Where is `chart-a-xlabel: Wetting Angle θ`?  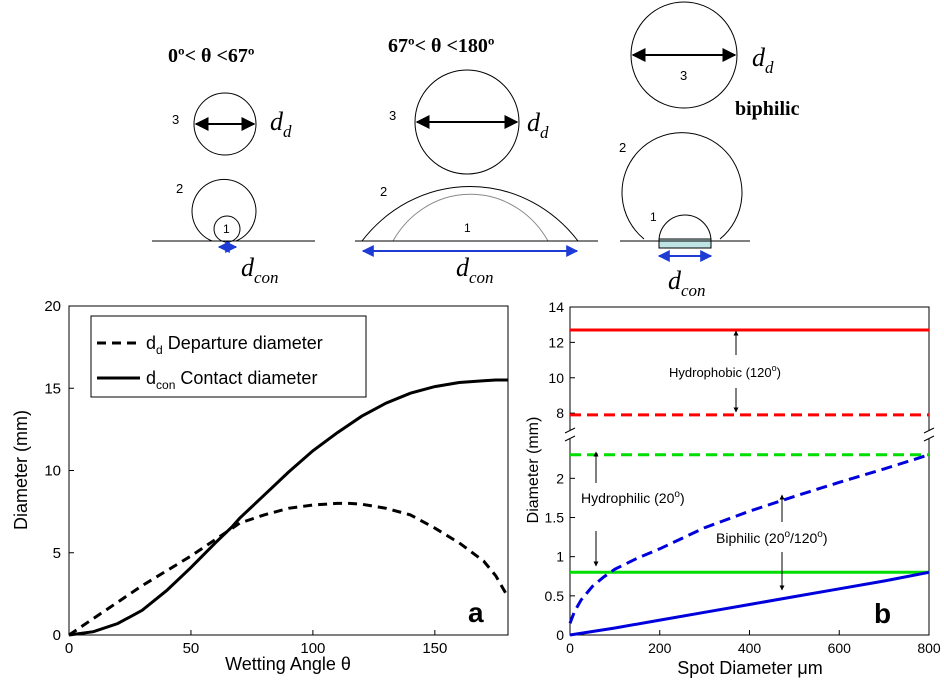 chart-a-xlabel: Wetting Angle θ is located at coordinates (288, 664).